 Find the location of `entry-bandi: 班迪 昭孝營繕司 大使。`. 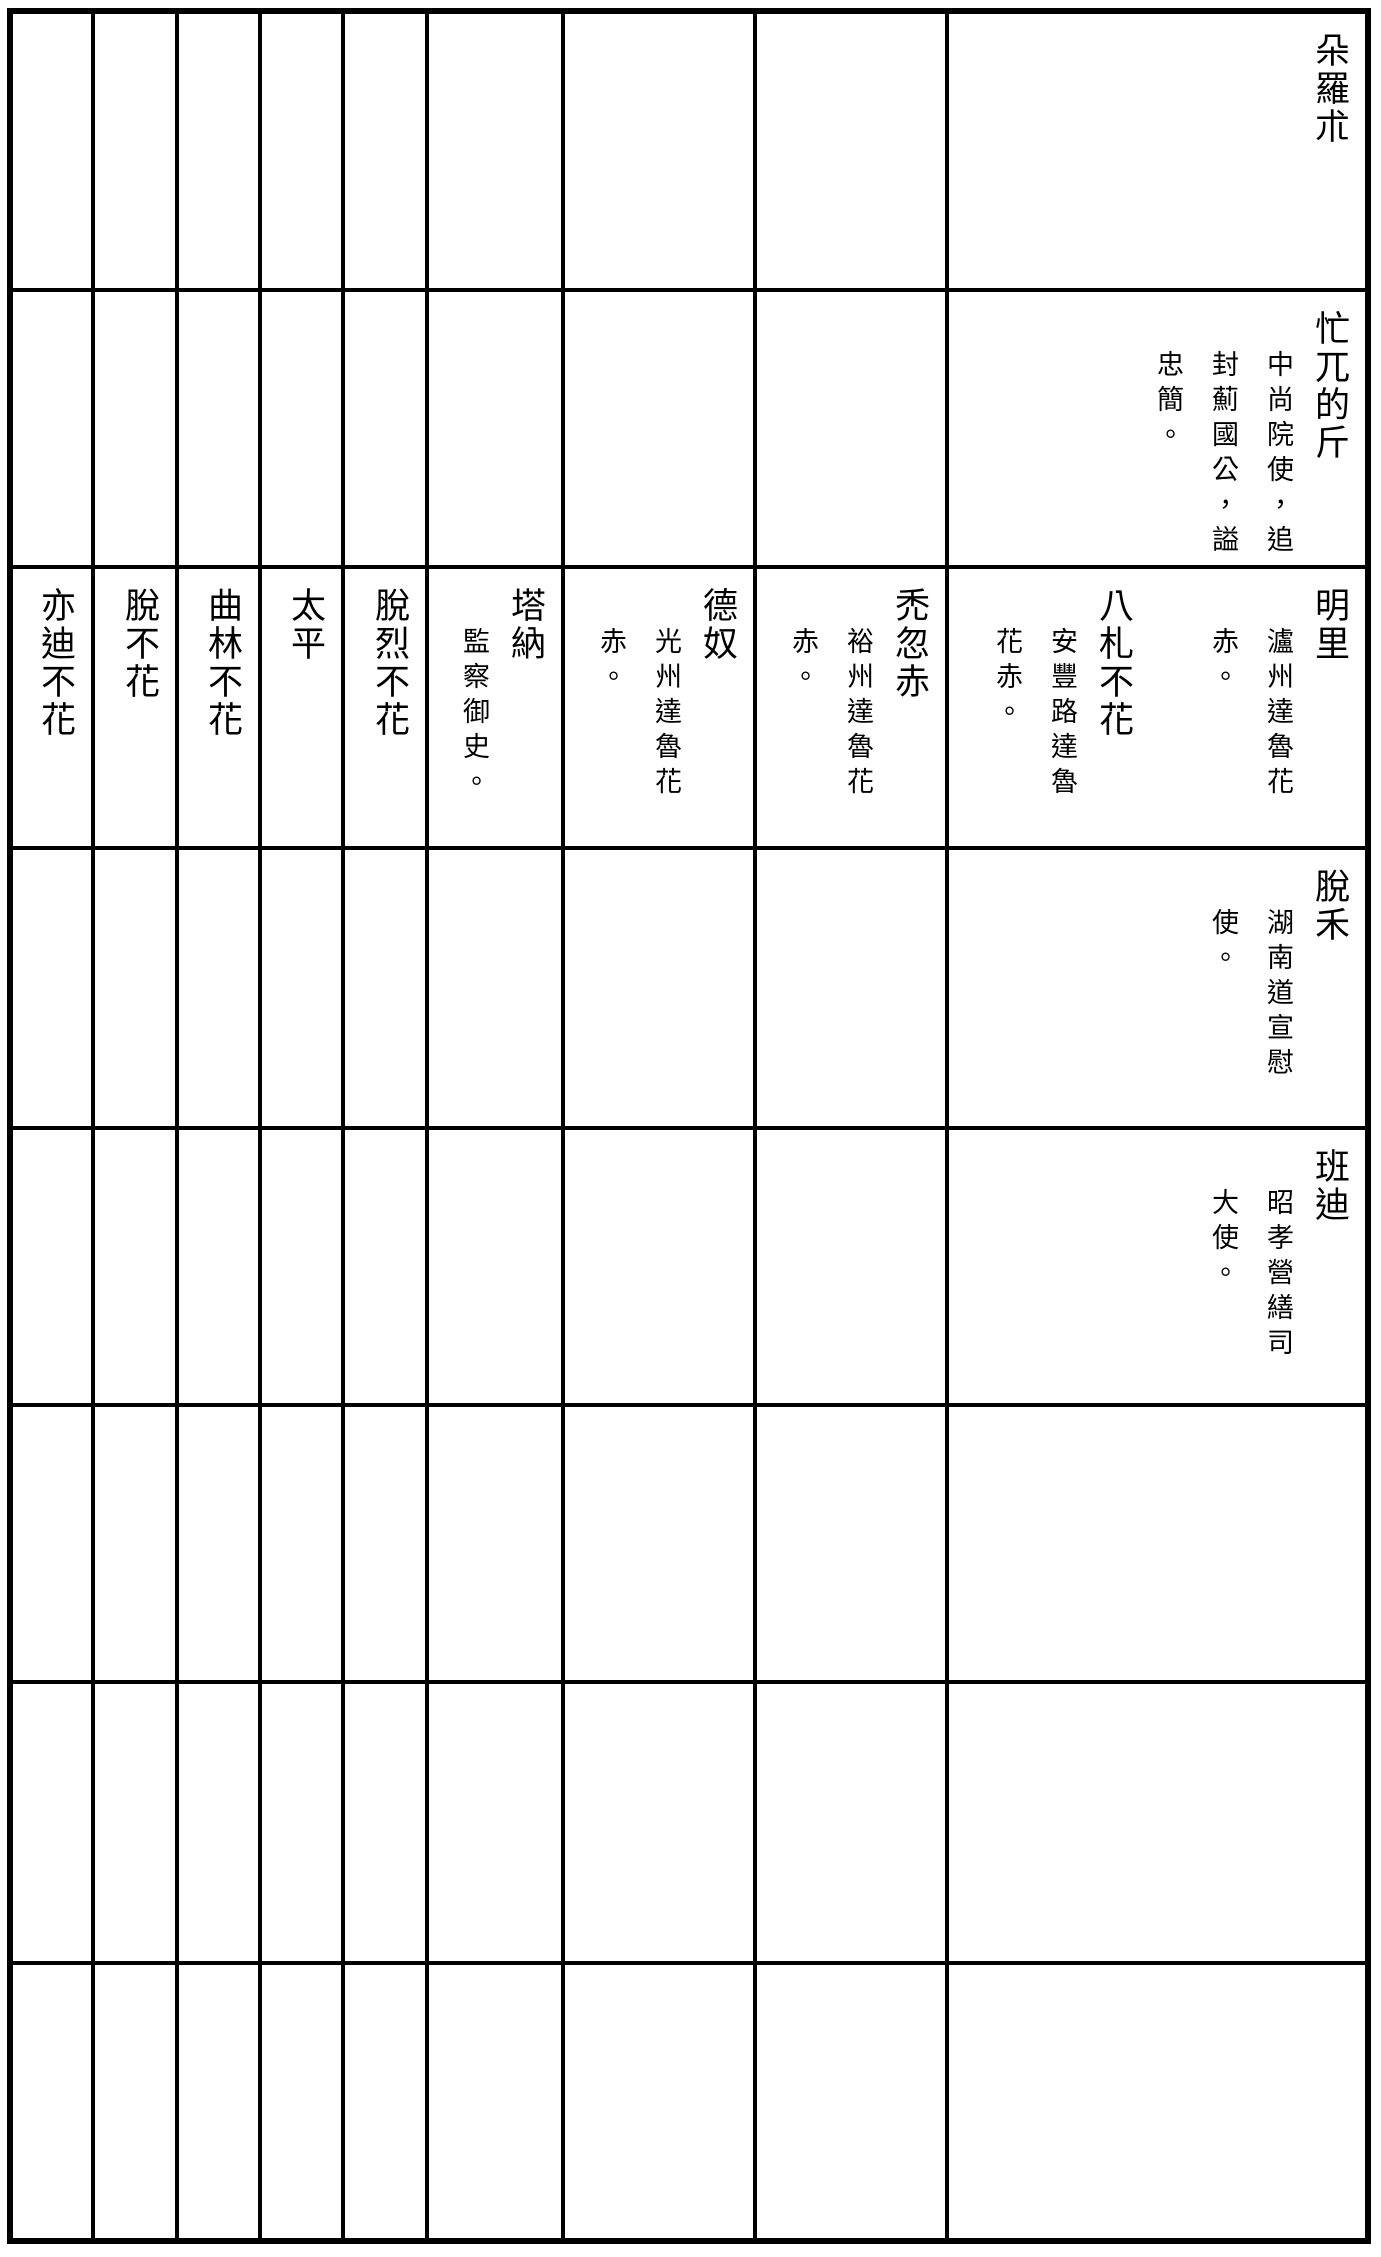

entry-bandi: 班迪 昭孝營繕司 大使。 is located at coordinates (1274, 1272).